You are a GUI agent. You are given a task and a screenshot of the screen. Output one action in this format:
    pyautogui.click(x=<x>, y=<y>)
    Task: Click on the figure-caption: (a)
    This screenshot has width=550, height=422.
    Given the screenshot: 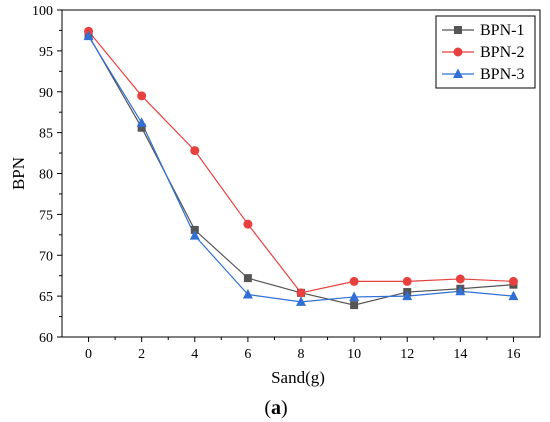 What is the action you would take?
    pyautogui.click(x=275, y=408)
    